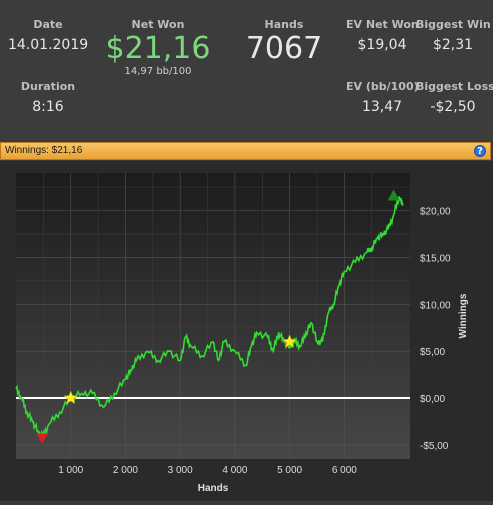 This screenshot has height=505, width=493. What do you see at coordinates (42, 438) in the screenshot?
I see `min-marker-icon` at bounding box center [42, 438].